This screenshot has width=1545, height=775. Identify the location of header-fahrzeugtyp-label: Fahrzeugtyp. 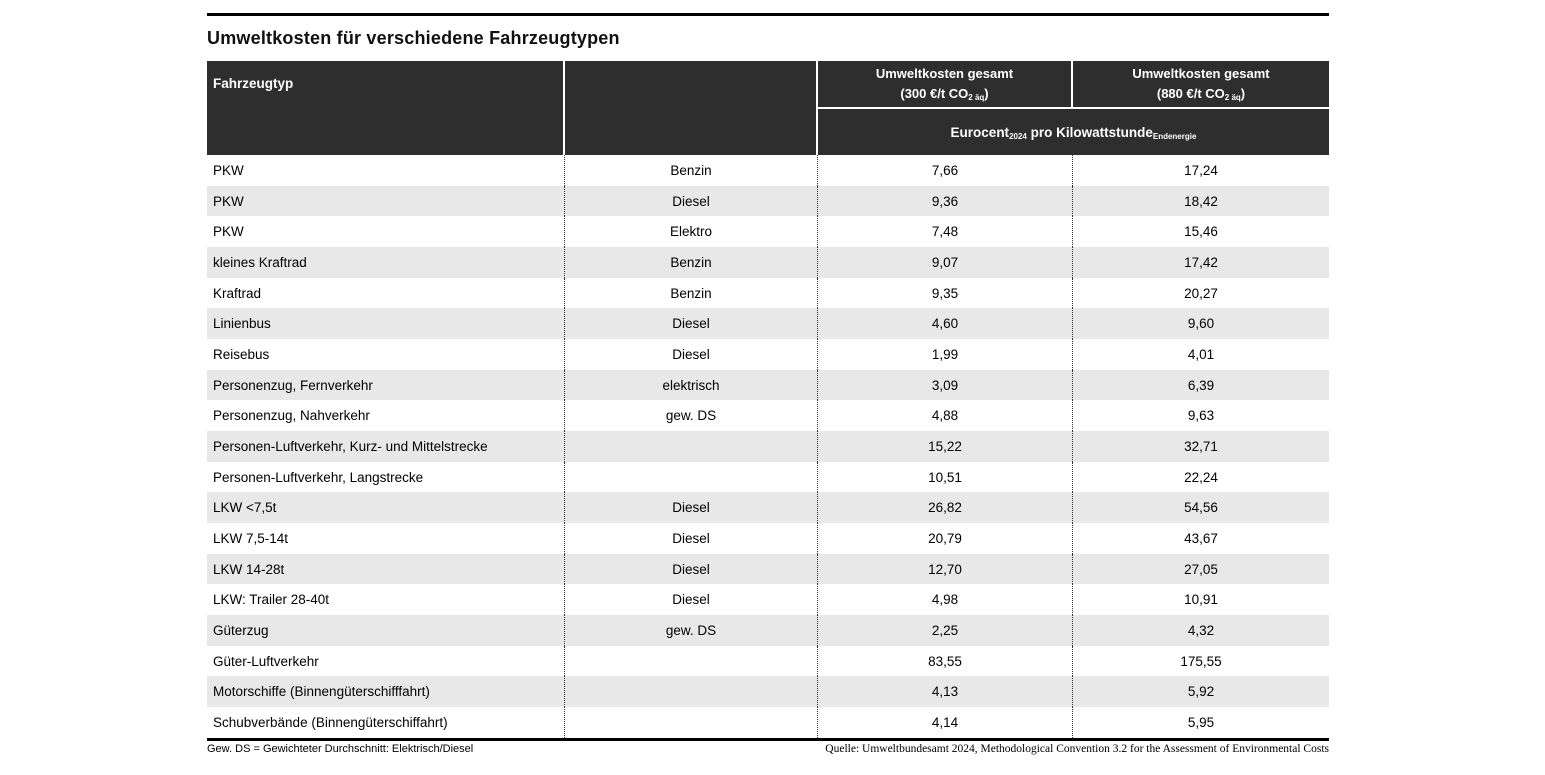
(253, 83).